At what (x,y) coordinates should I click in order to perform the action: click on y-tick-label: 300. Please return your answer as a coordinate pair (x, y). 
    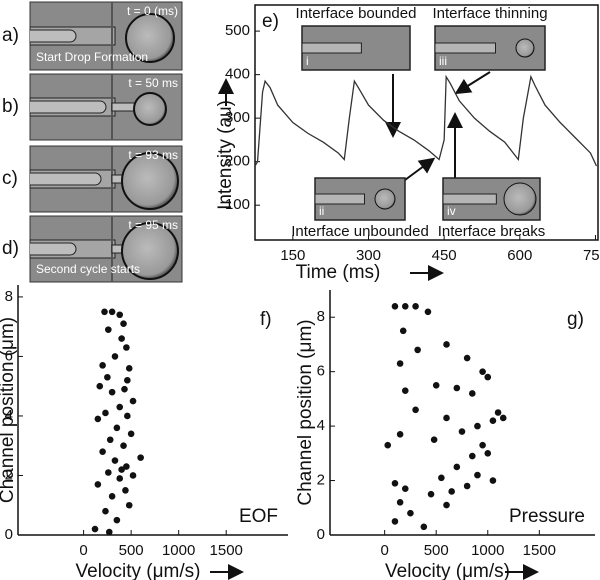
    Looking at the image, I should click on (237, 117).